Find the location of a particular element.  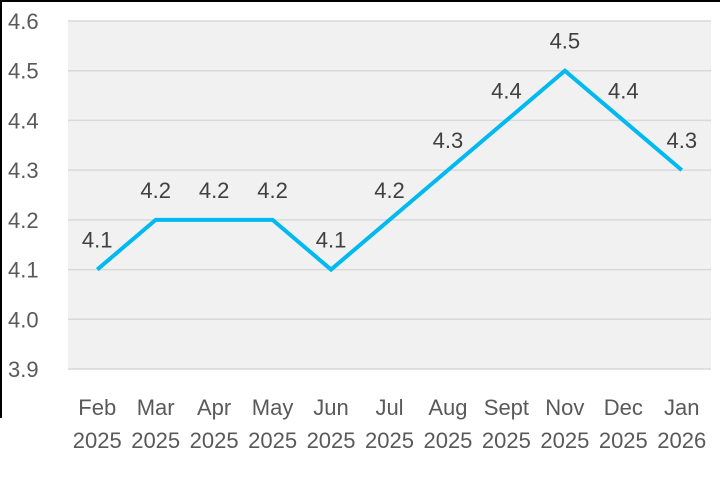

x-axis-year-label: 2026 is located at coordinates (681, 440).